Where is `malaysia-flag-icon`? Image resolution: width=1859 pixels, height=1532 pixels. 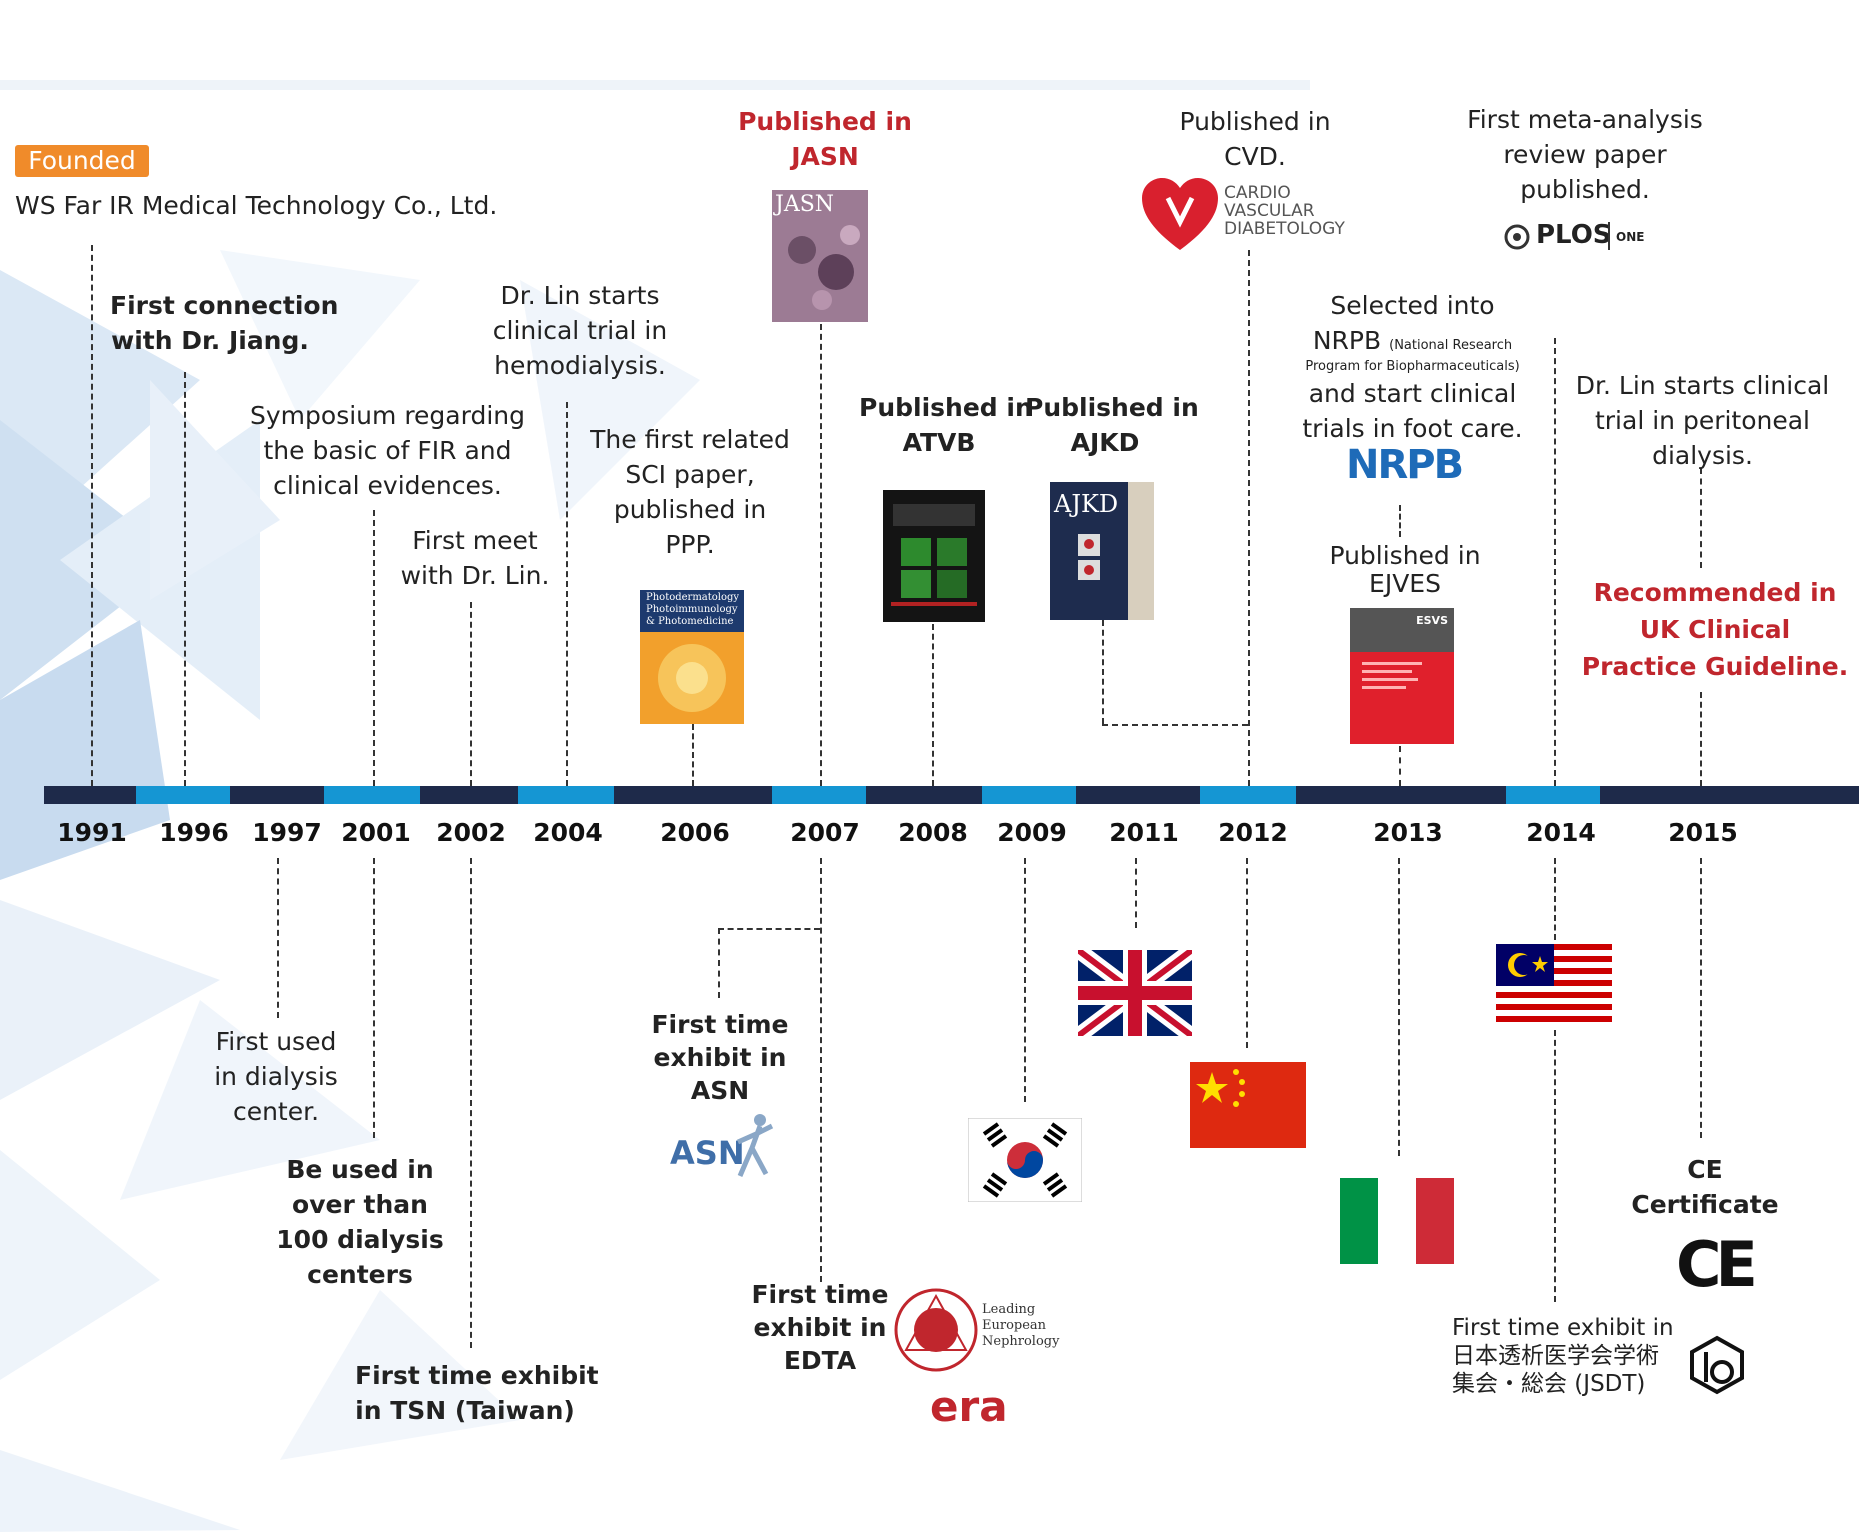 malaysia-flag-icon is located at coordinates (1554, 986).